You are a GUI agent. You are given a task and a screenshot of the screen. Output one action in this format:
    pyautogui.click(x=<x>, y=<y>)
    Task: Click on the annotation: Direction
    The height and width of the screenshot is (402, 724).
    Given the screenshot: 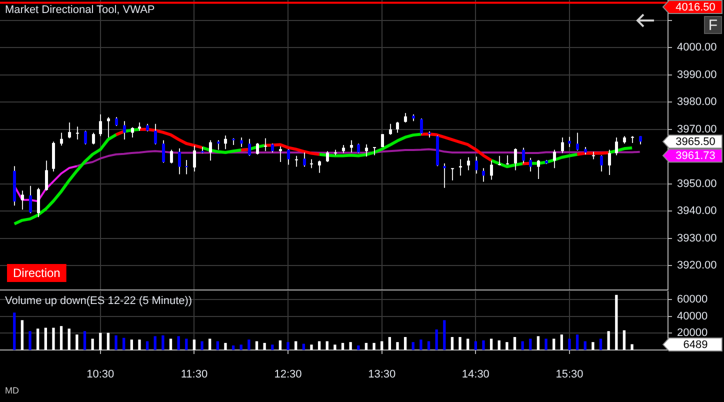 What is the action you would take?
    pyautogui.click(x=36, y=273)
    